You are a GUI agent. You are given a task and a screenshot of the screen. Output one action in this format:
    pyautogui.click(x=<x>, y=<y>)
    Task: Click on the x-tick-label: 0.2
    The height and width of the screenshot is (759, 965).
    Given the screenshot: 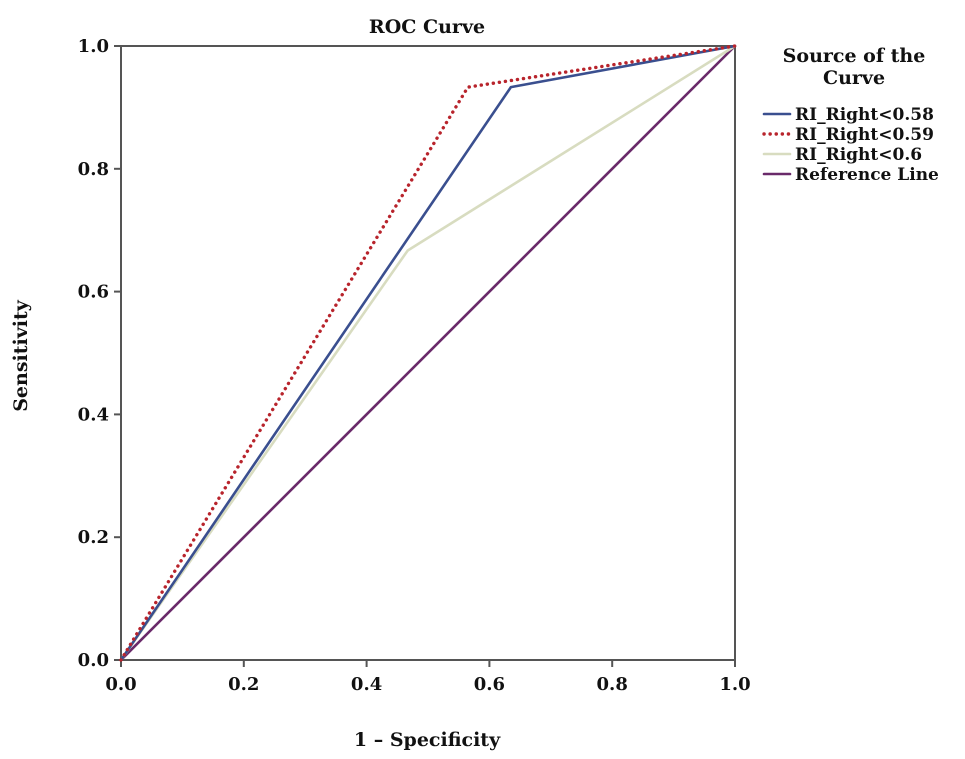 What is the action you would take?
    pyautogui.click(x=243, y=684)
    